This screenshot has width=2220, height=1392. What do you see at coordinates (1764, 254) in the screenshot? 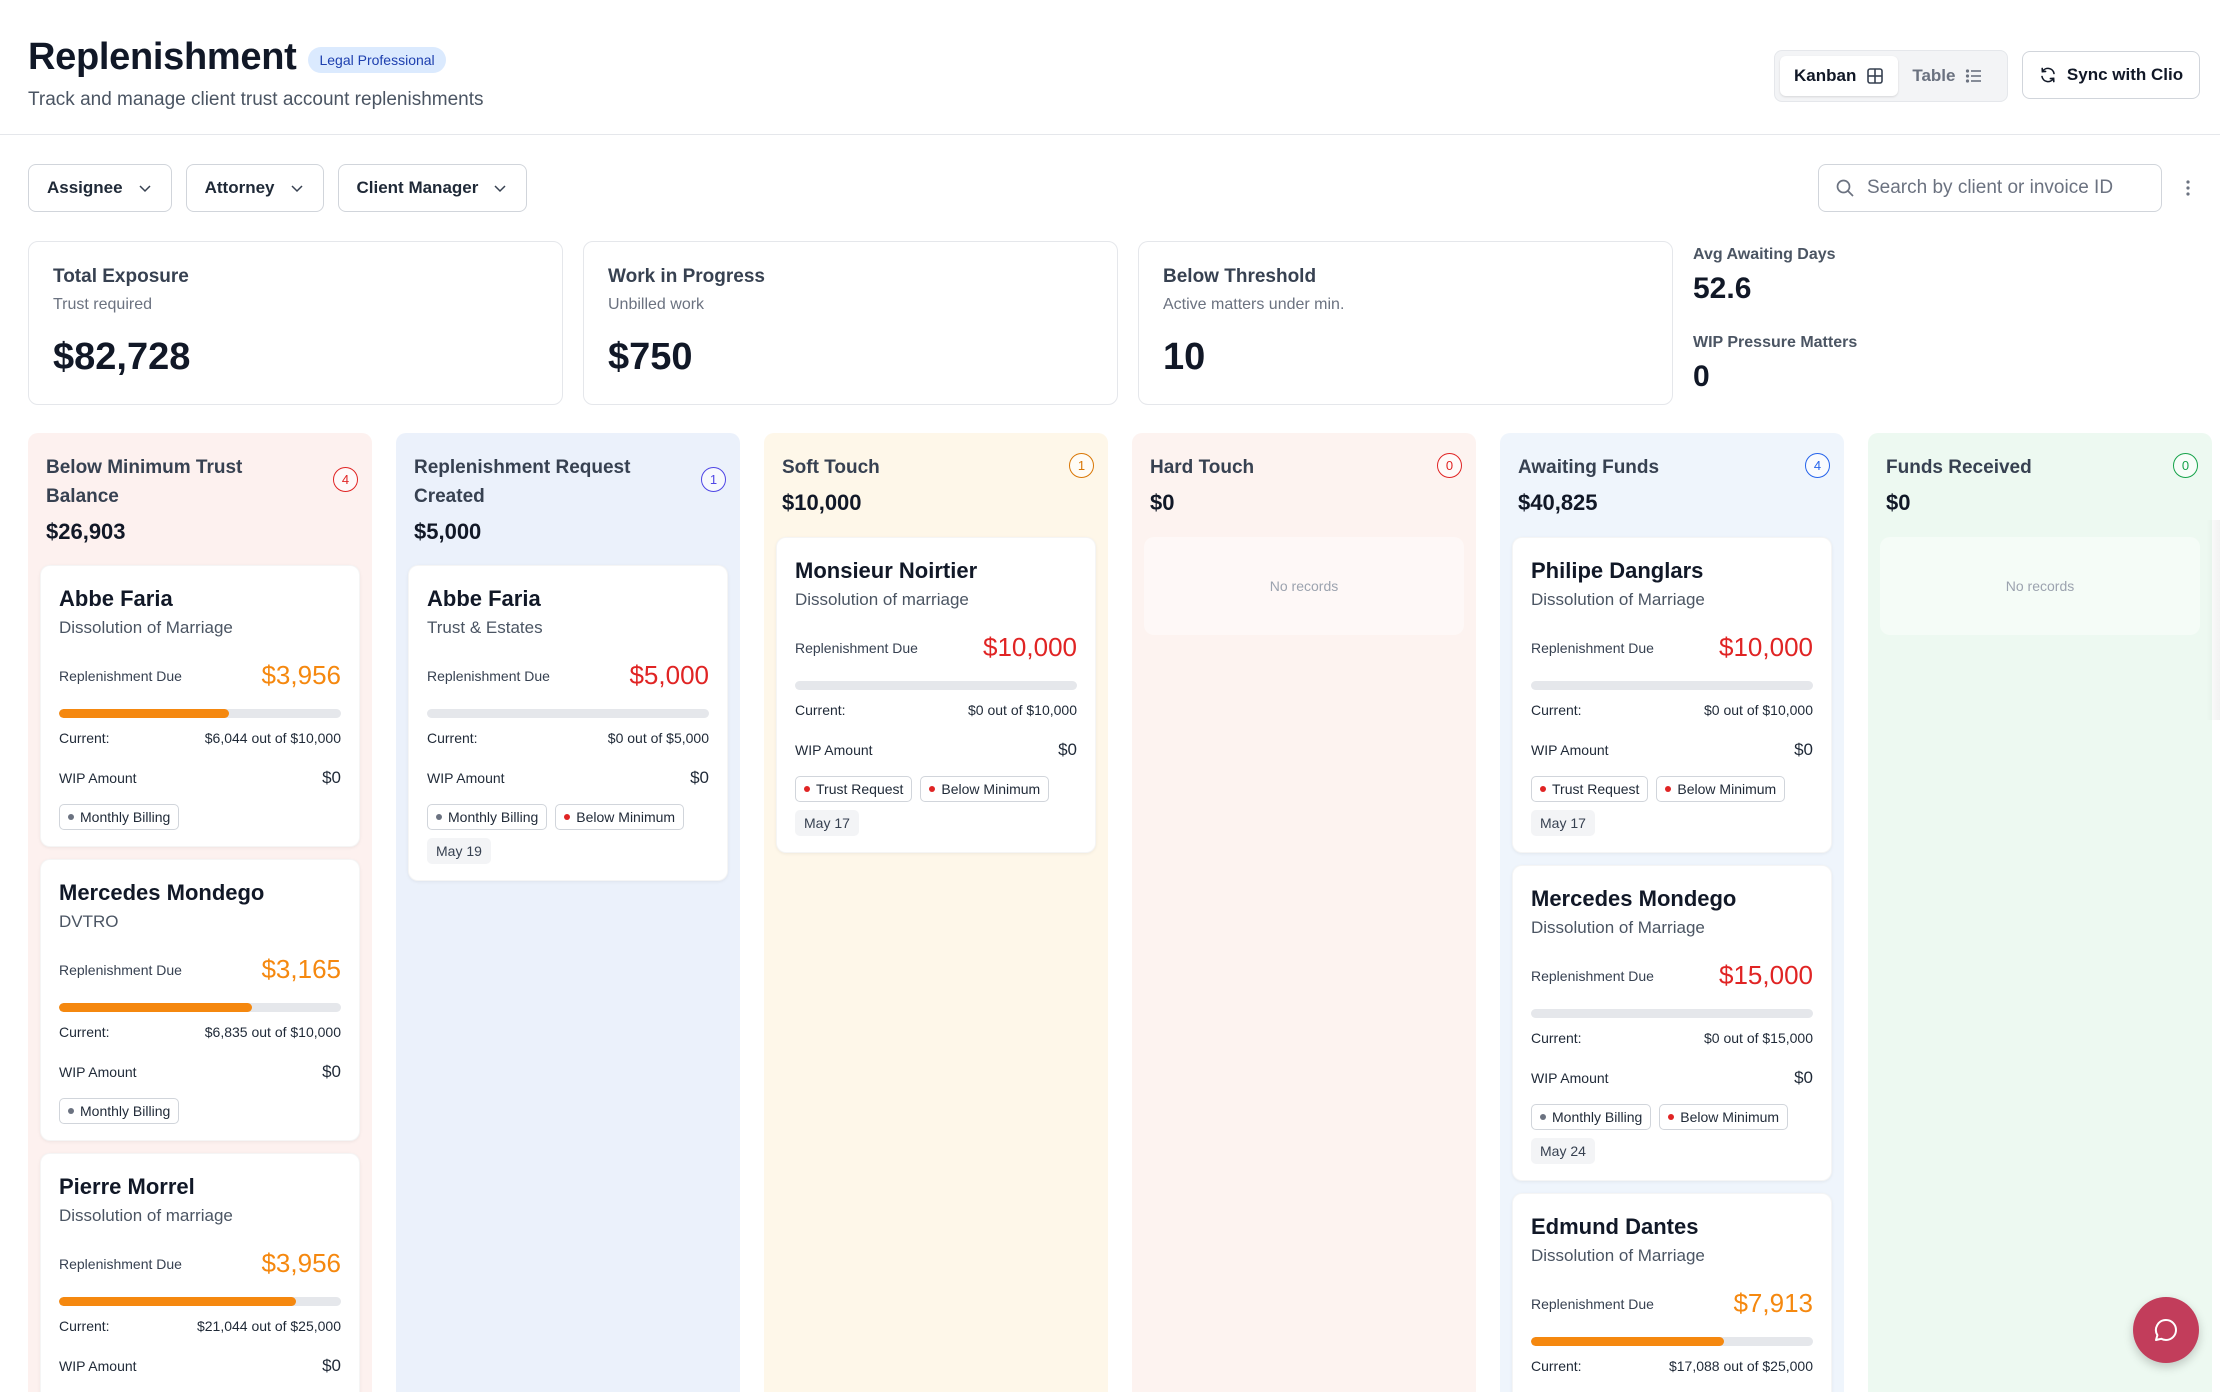
I see `avg-awaiting-days-label: Avg Awaiting Days` at bounding box center [1764, 254].